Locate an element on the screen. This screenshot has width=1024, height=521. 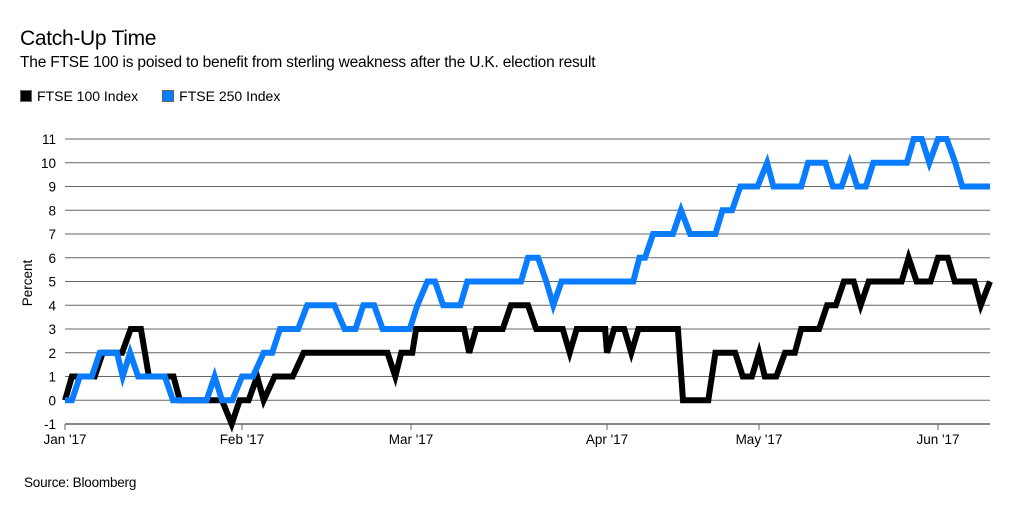
y-tick-label: 9 is located at coordinates (52, 187).